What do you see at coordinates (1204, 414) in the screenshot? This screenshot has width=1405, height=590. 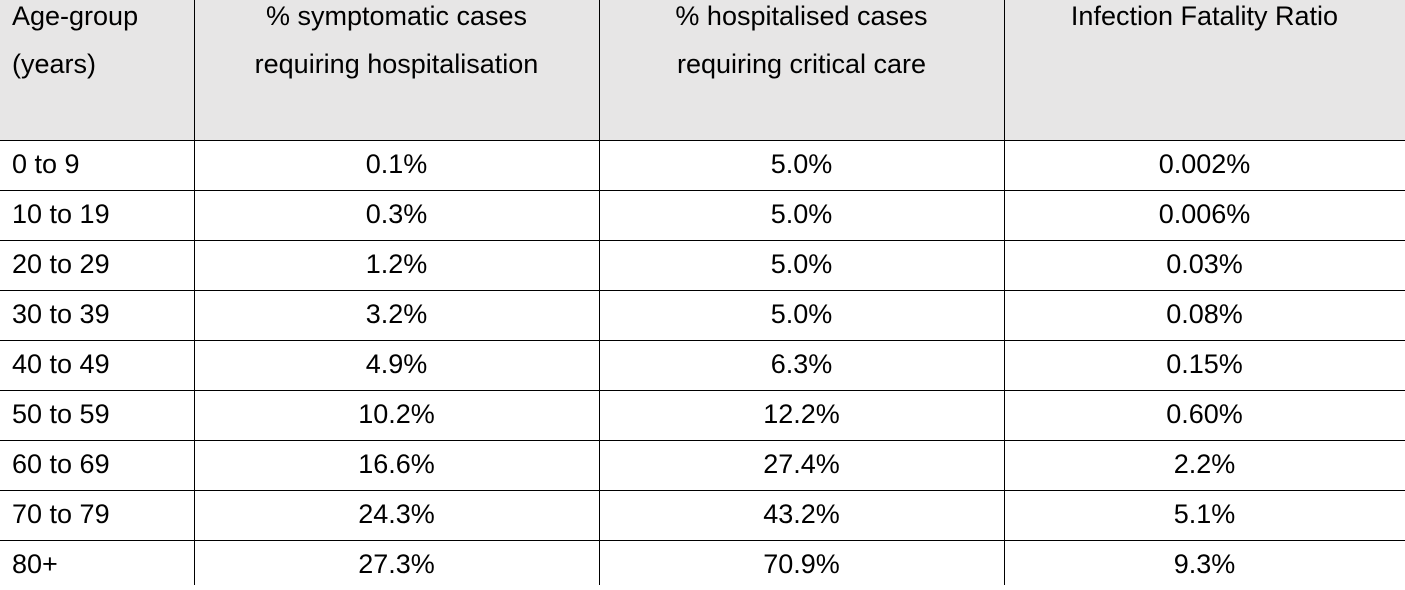 I see `table-cell: 0.60%` at bounding box center [1204, 414].